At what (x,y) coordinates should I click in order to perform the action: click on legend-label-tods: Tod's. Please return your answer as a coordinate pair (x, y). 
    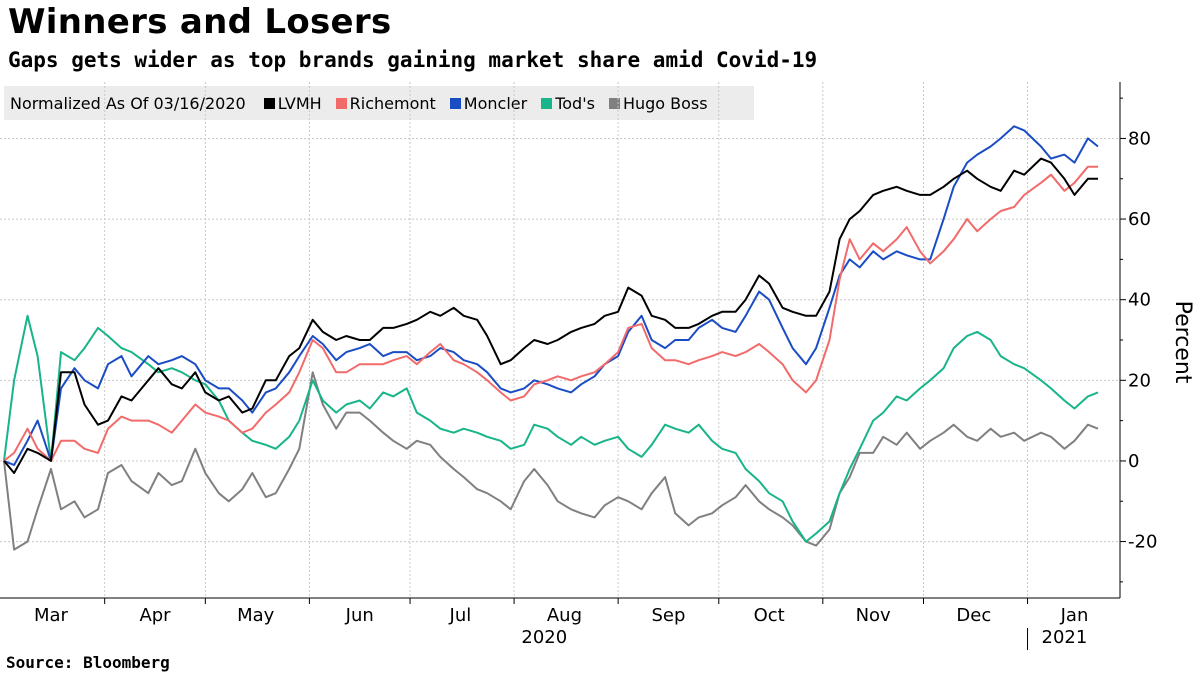
    Looking at the image, I should click on (575, 103).